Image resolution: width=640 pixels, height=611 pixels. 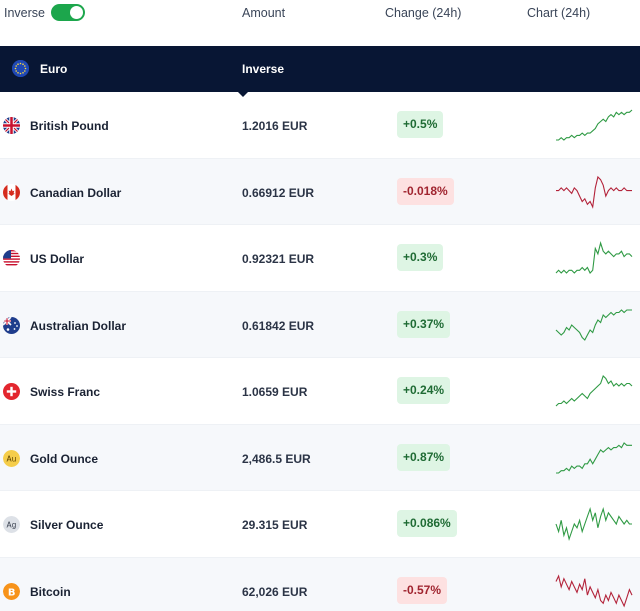 I want to click on inverse-control: Inverse, so click(x=44, y=12).